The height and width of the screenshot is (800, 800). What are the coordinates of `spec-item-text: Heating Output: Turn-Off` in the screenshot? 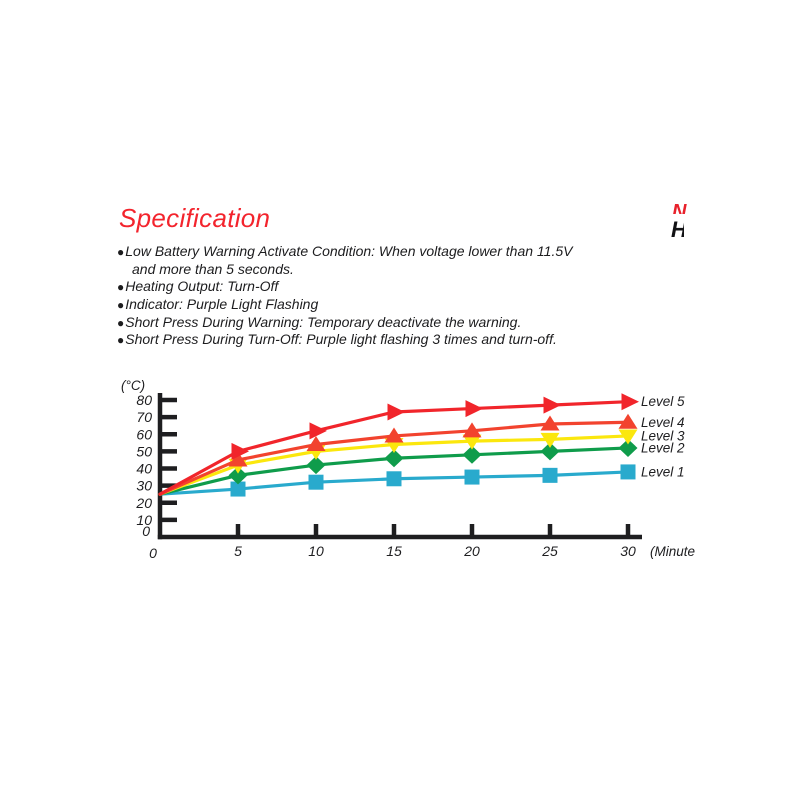 It's located at (202, 286).